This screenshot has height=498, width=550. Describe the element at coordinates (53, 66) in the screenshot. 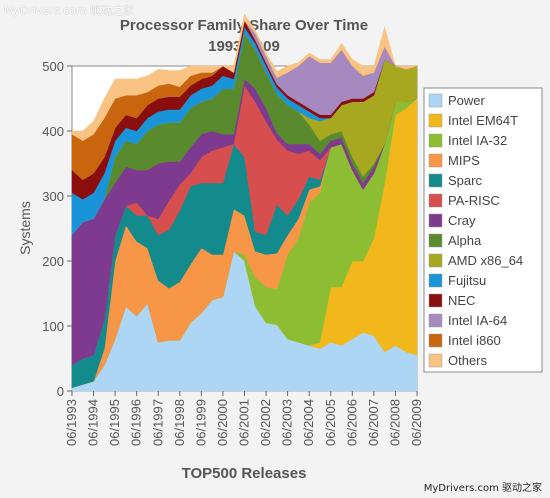

I see `y-tick-label: 500` at that location.